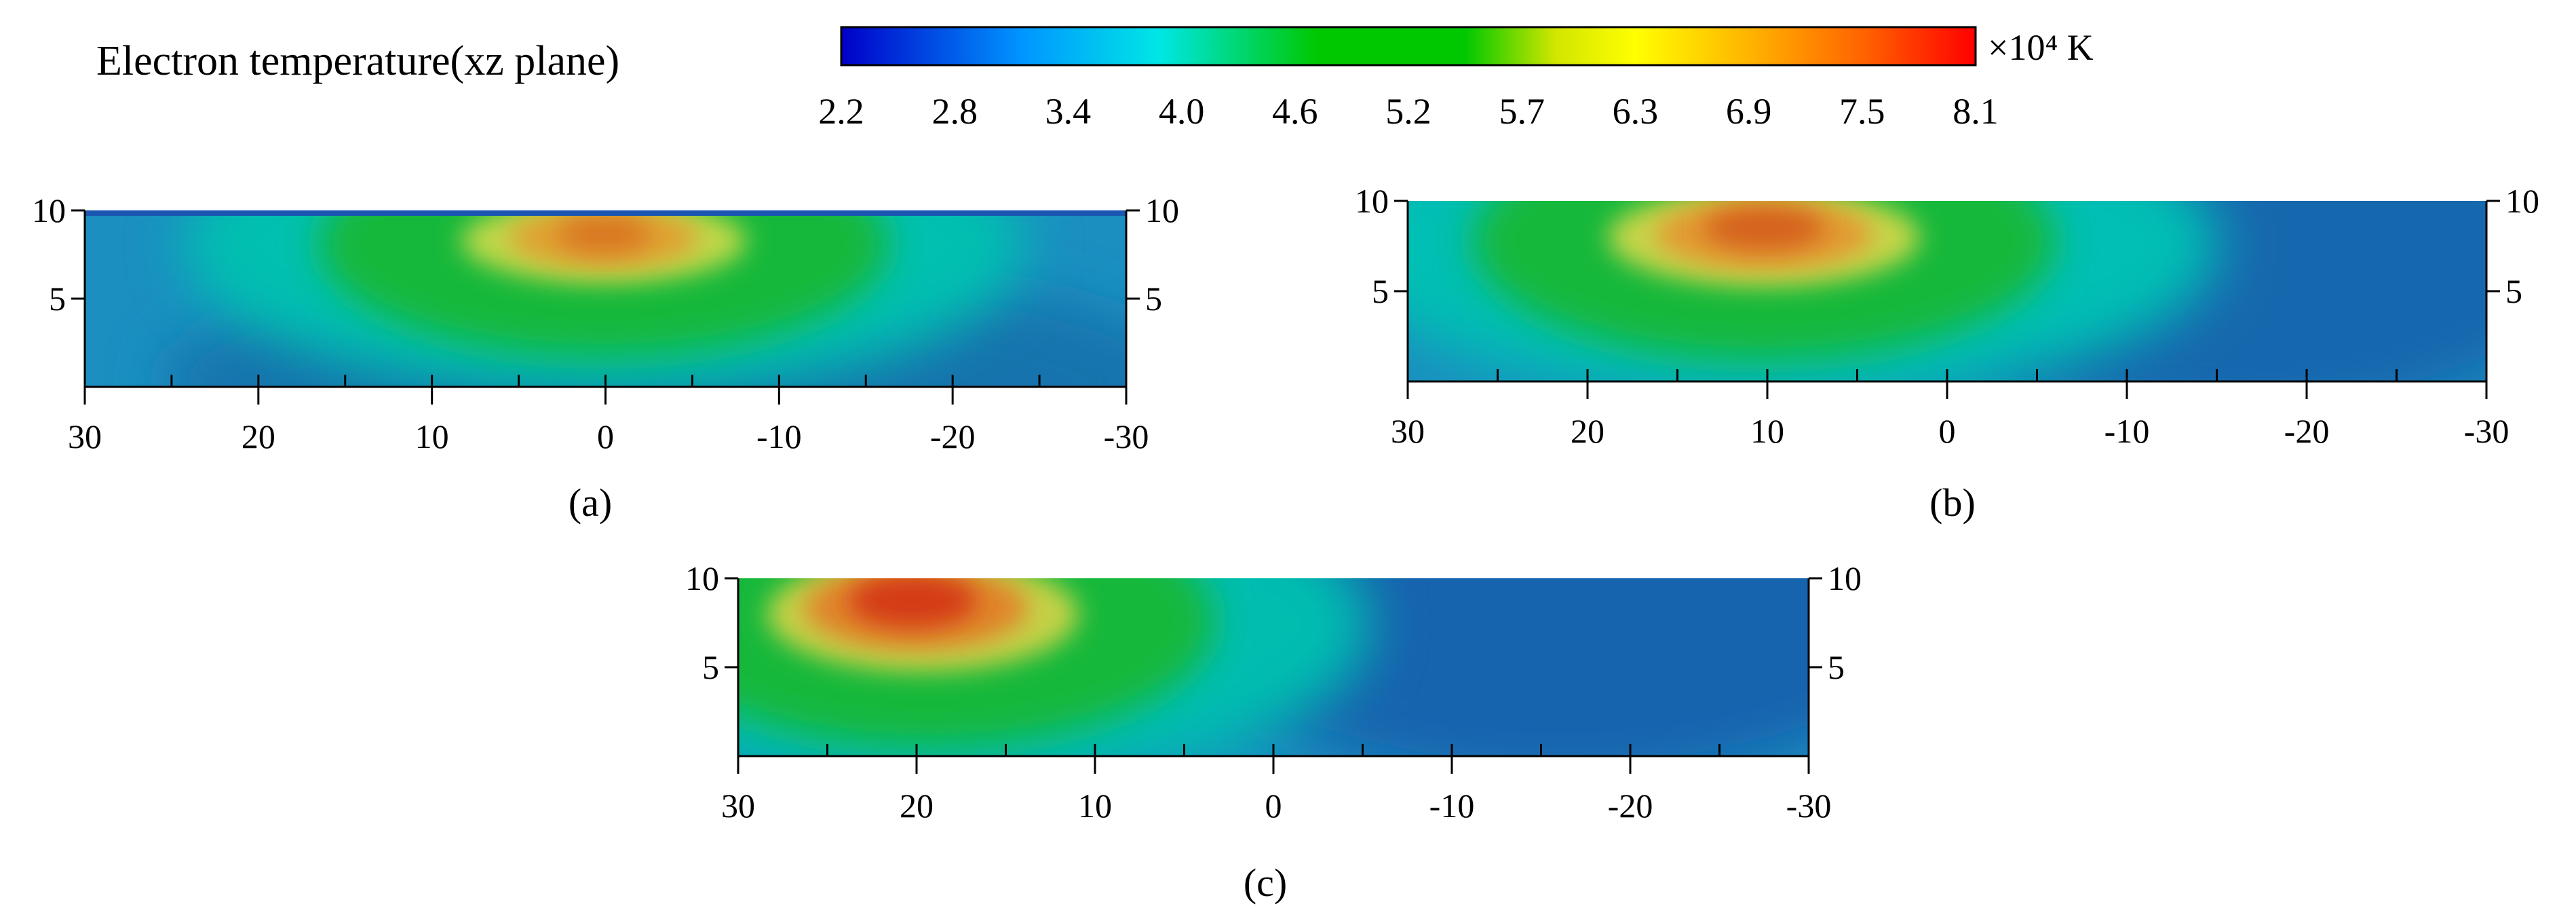  I want to click on panel-a-heatmap, so click(605, 298).